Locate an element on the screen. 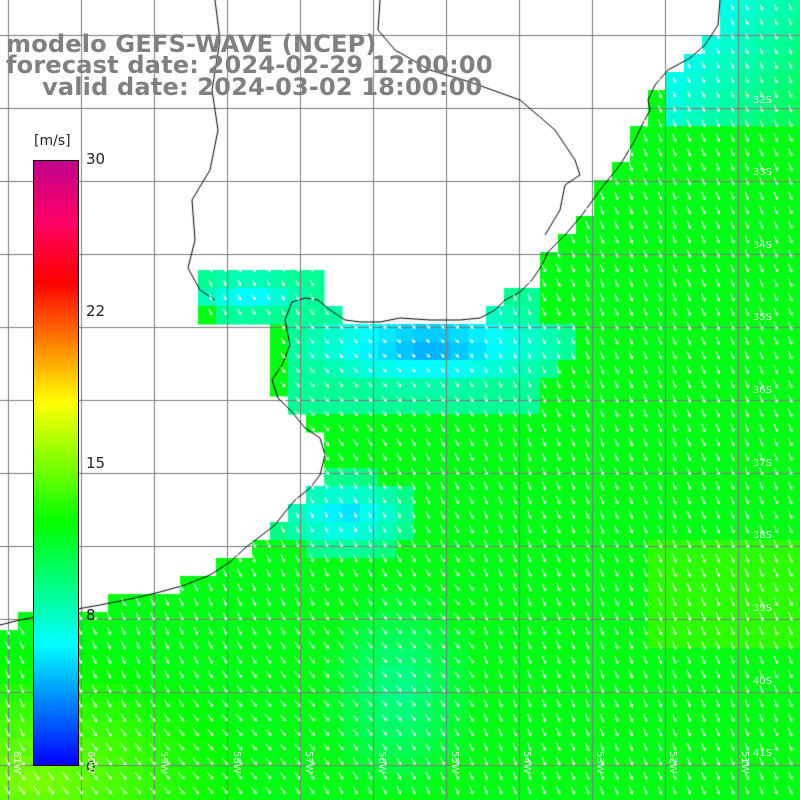  lat-label: 40S is located at coordinates (762, 681).